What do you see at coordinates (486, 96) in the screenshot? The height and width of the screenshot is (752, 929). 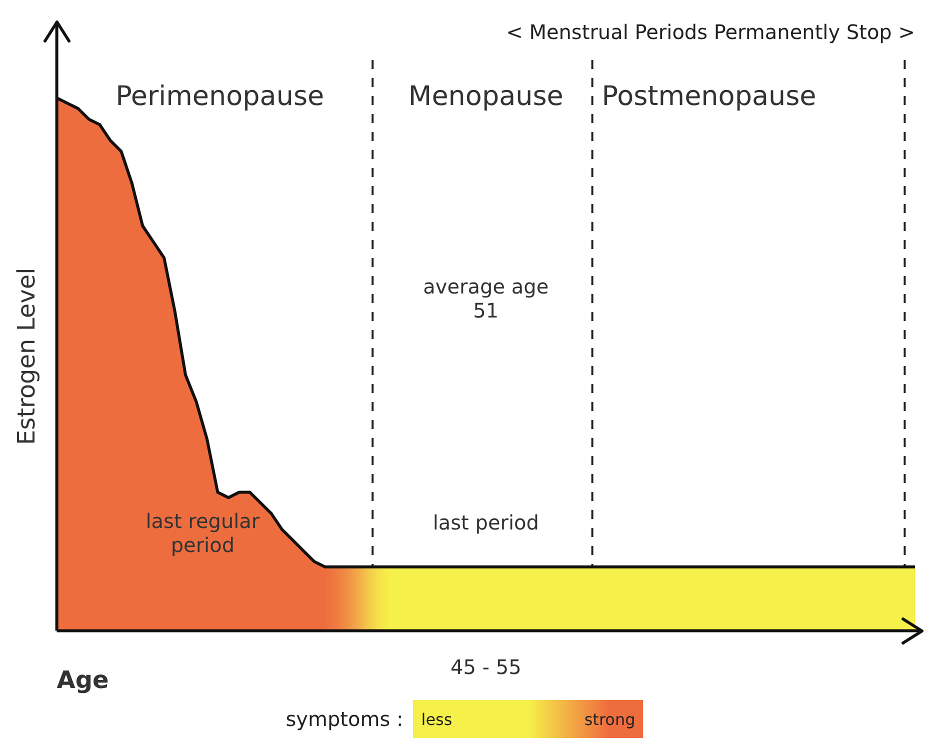 I see `annotation: Menopause` at bounding box center [486, 96].